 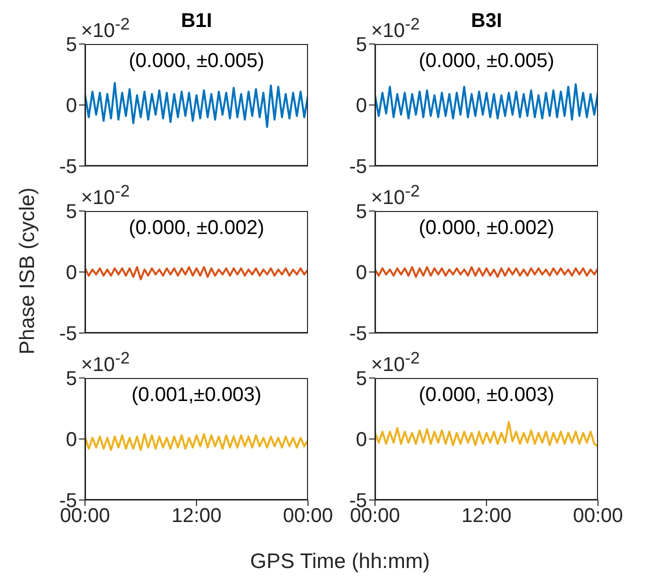 What do you see at coordinates (486, 395) in the screenshot?
I see `annotation: (0.000, ±0.003)` at bounding box center [486, 395].